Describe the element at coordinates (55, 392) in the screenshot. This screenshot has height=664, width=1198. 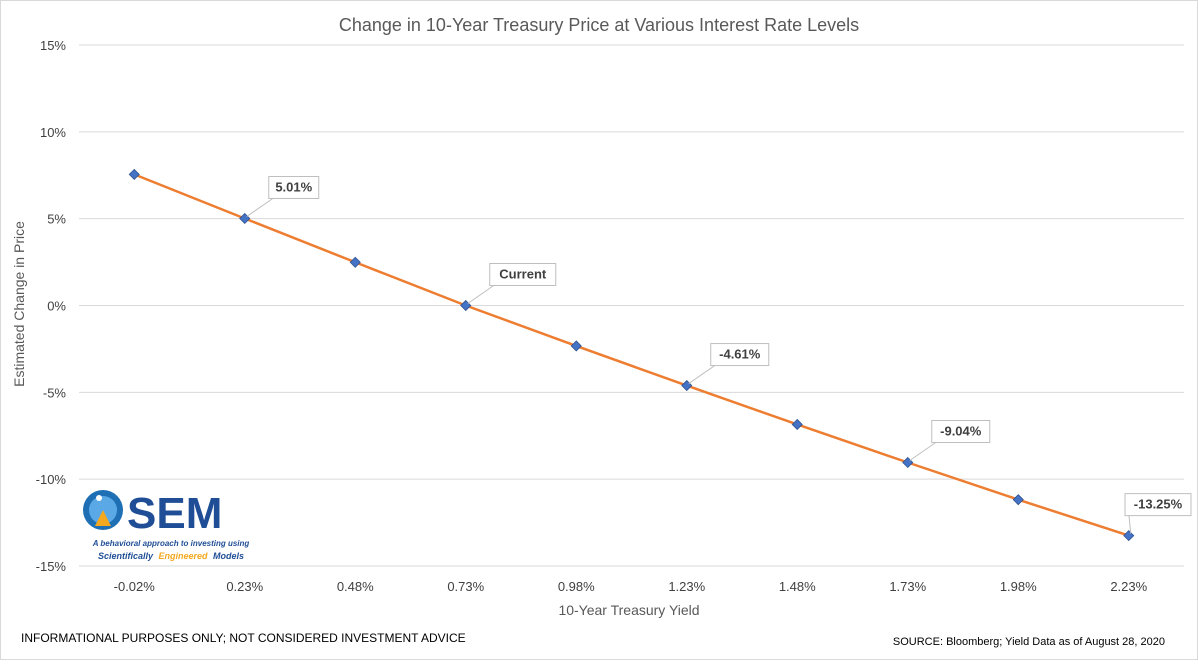
I see `y-tick-label: -5%` at that location.